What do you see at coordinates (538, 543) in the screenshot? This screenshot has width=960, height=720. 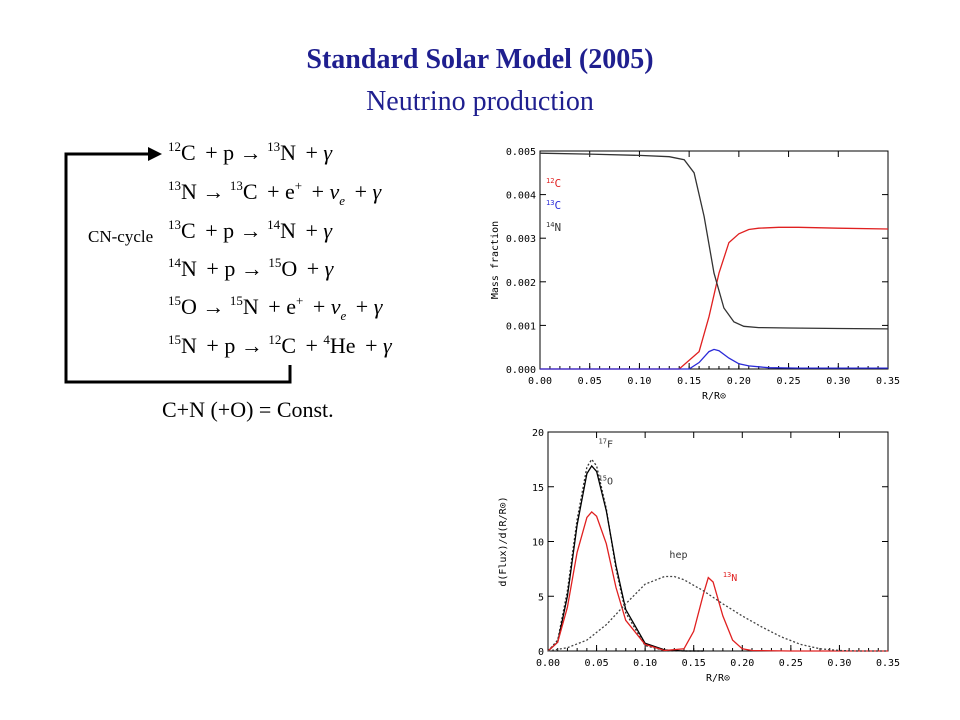 I see `y-tick-label: 10` at bounding box center [538, 543].